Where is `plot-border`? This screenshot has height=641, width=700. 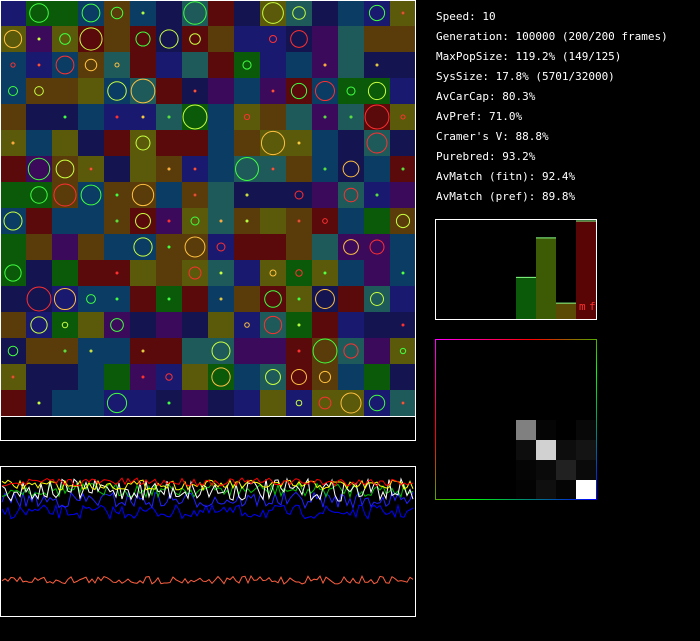
plot-border is located at coordinates (208, 541).